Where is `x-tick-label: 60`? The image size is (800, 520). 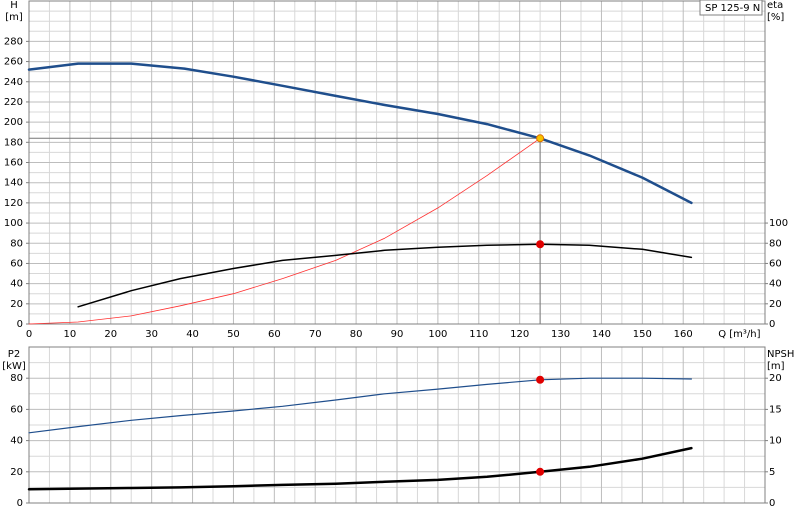 x-tick-label: 60 is located at coordinates (274, 334).